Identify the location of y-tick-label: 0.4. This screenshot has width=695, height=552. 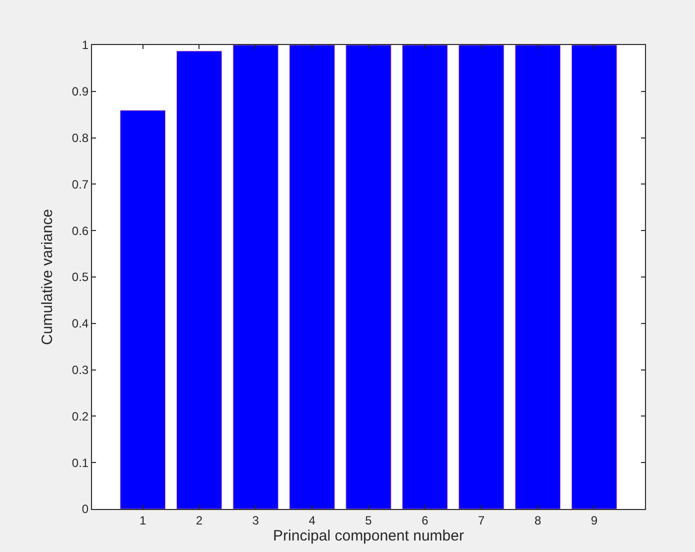
(80, 323).